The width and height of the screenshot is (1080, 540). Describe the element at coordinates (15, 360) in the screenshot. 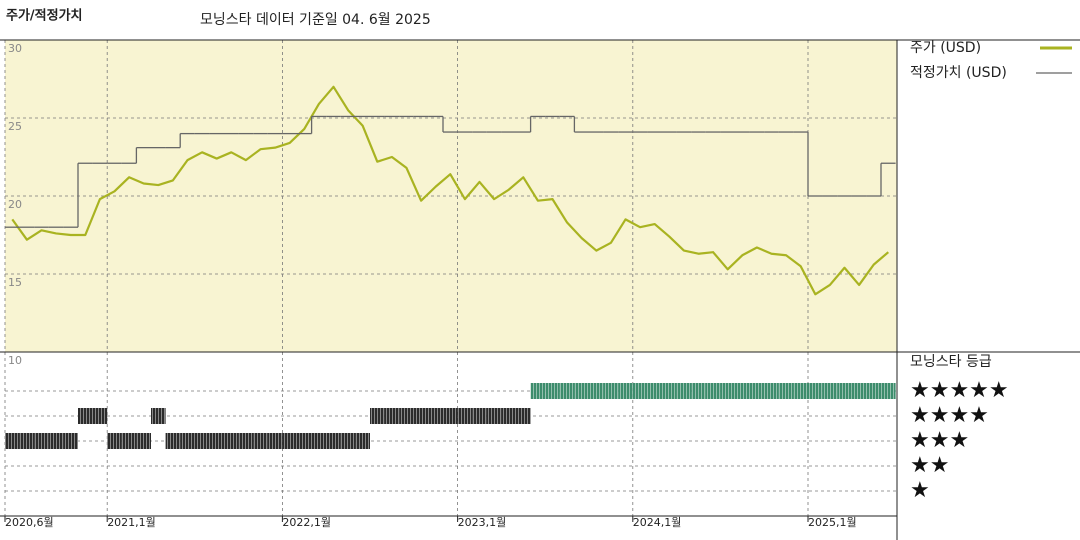

I see `y-tick-label: 10` at that location.